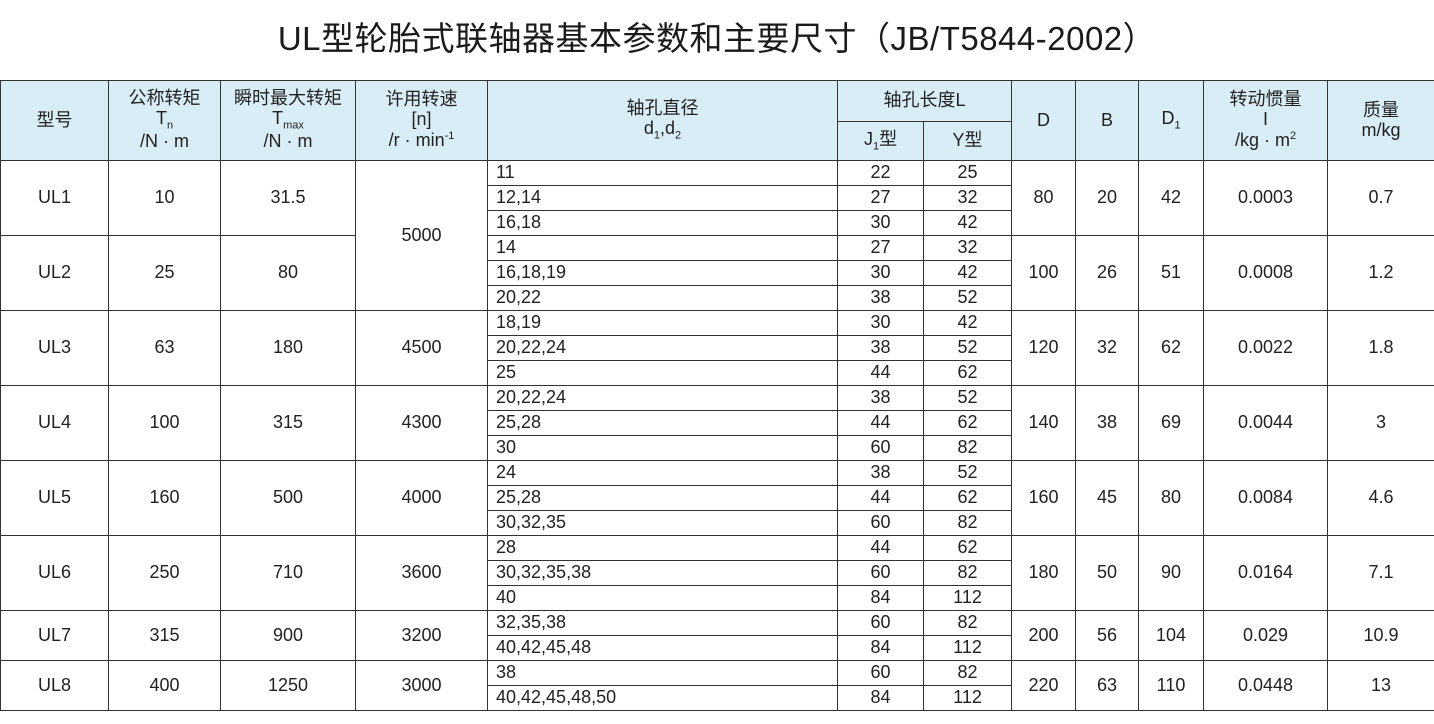 Image resolution: width=1434 pixels, height=724 pixels. What do you see at coordinates (1044, 423) in the screenshot?
I see `D-cell: 140` at bounding box center [1044, 423].